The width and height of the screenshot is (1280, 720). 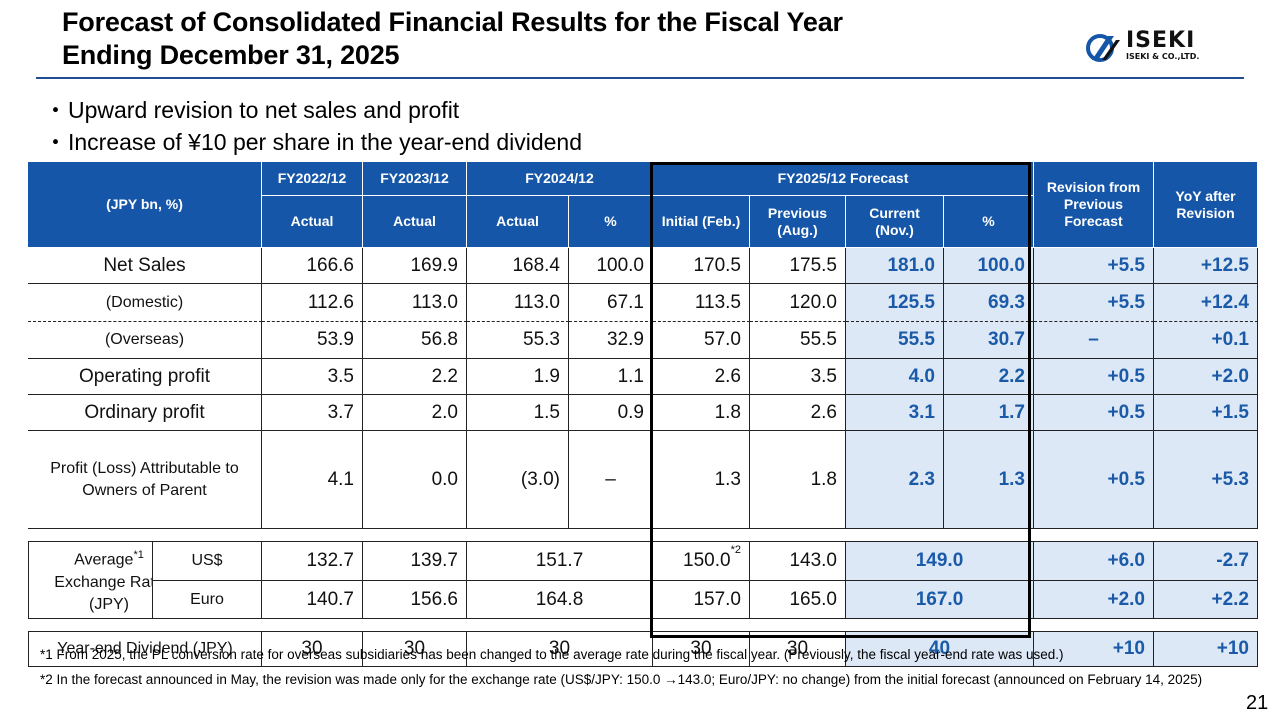 What do you see at coordinates (138, 555) in the screenshot?
I see `fx-note: *1` at bounding box center [138, 555].